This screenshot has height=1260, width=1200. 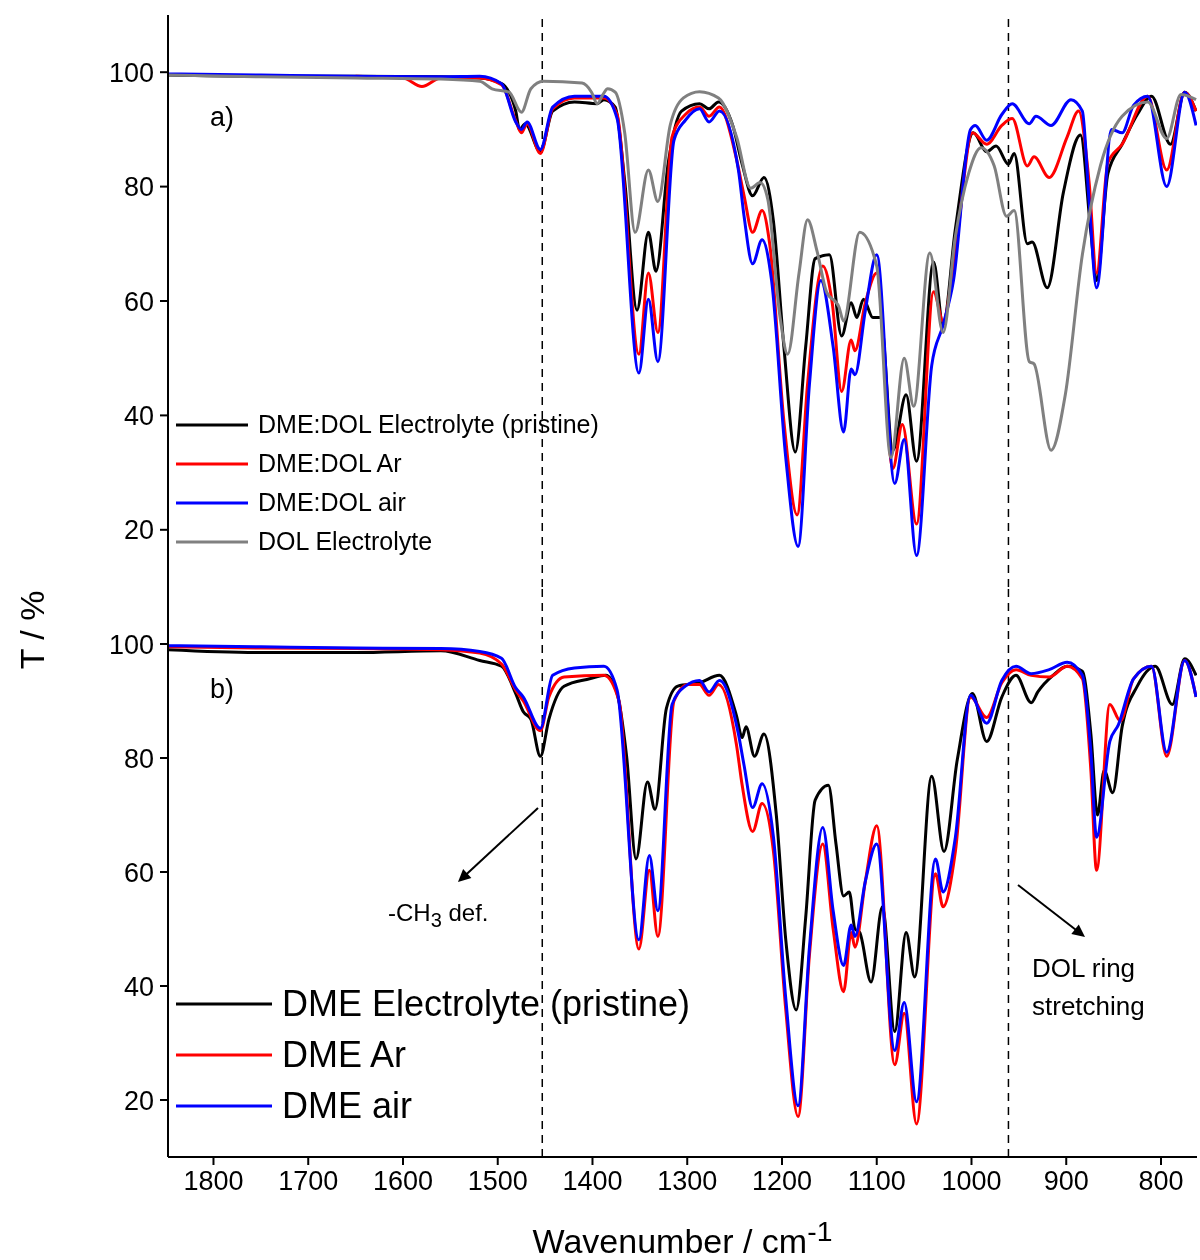 What do you see at coordinates (1089, 987) in the screenshot?
I see `annotation: DOL ring stretching` at bounding box center [1089, 987].